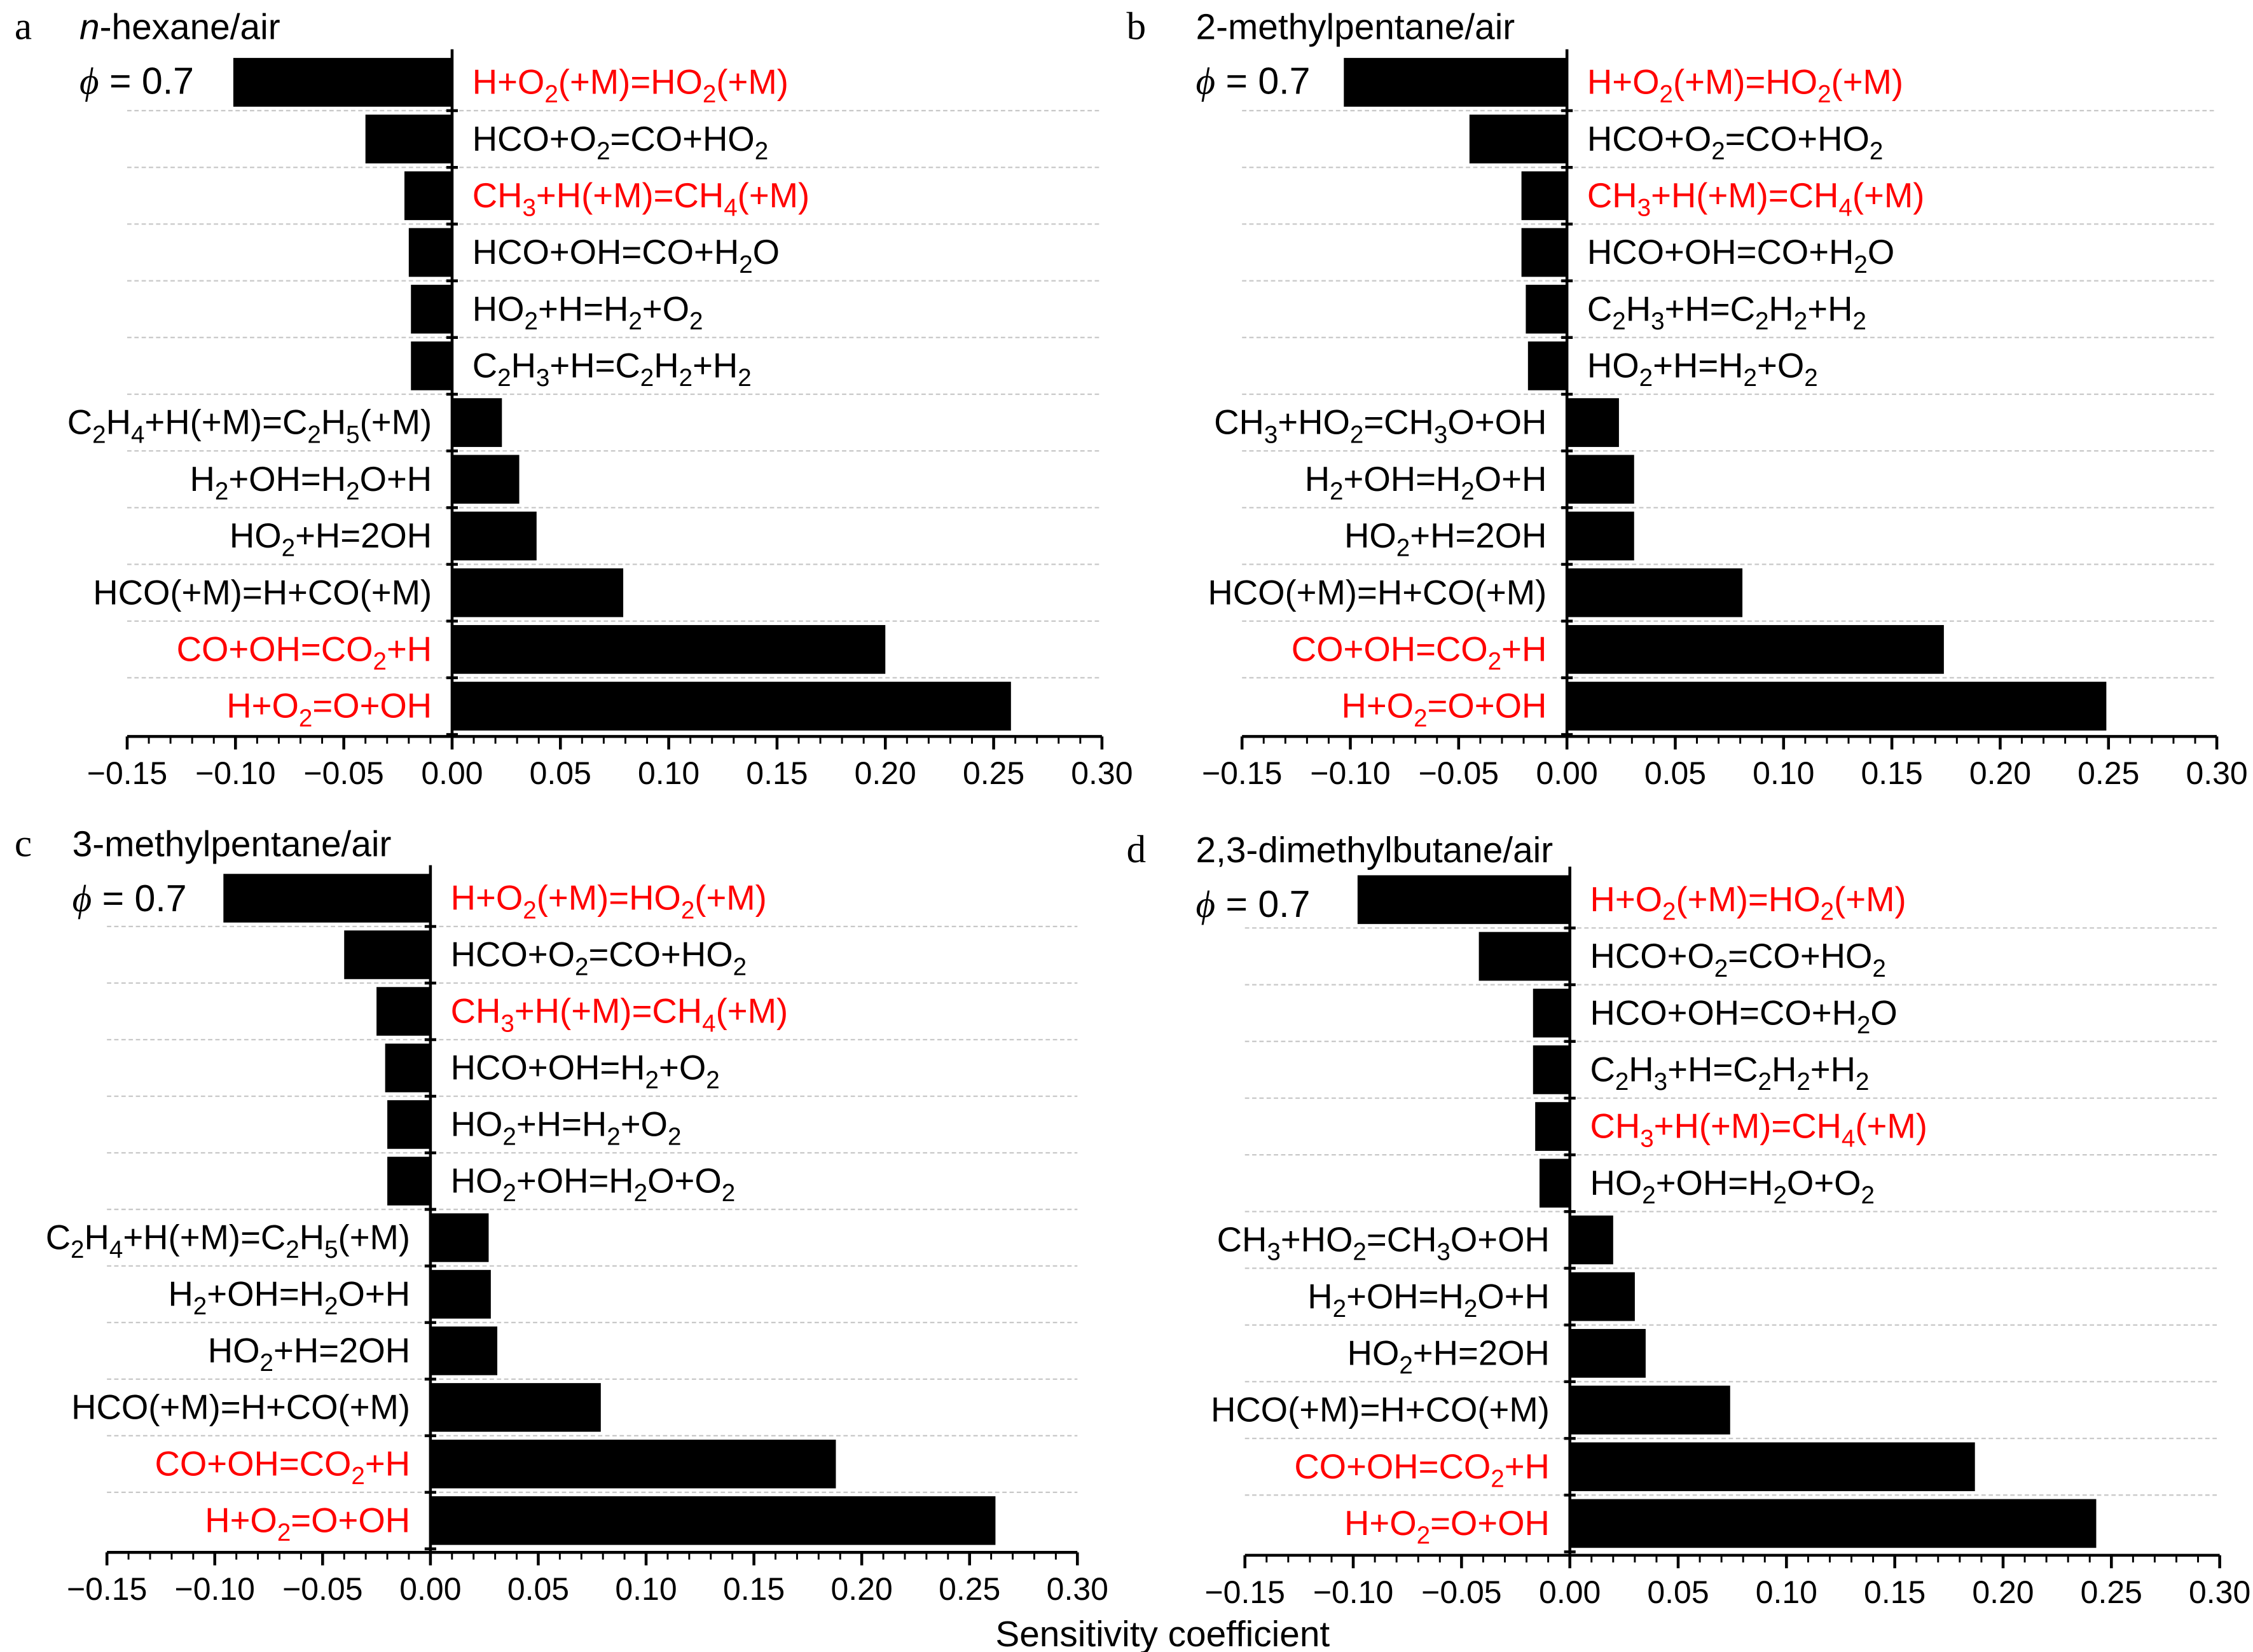 The image size is (2253, 1652). I want to click on x-axis-label: Sensitivity coefficient, so click(1162, 1633).